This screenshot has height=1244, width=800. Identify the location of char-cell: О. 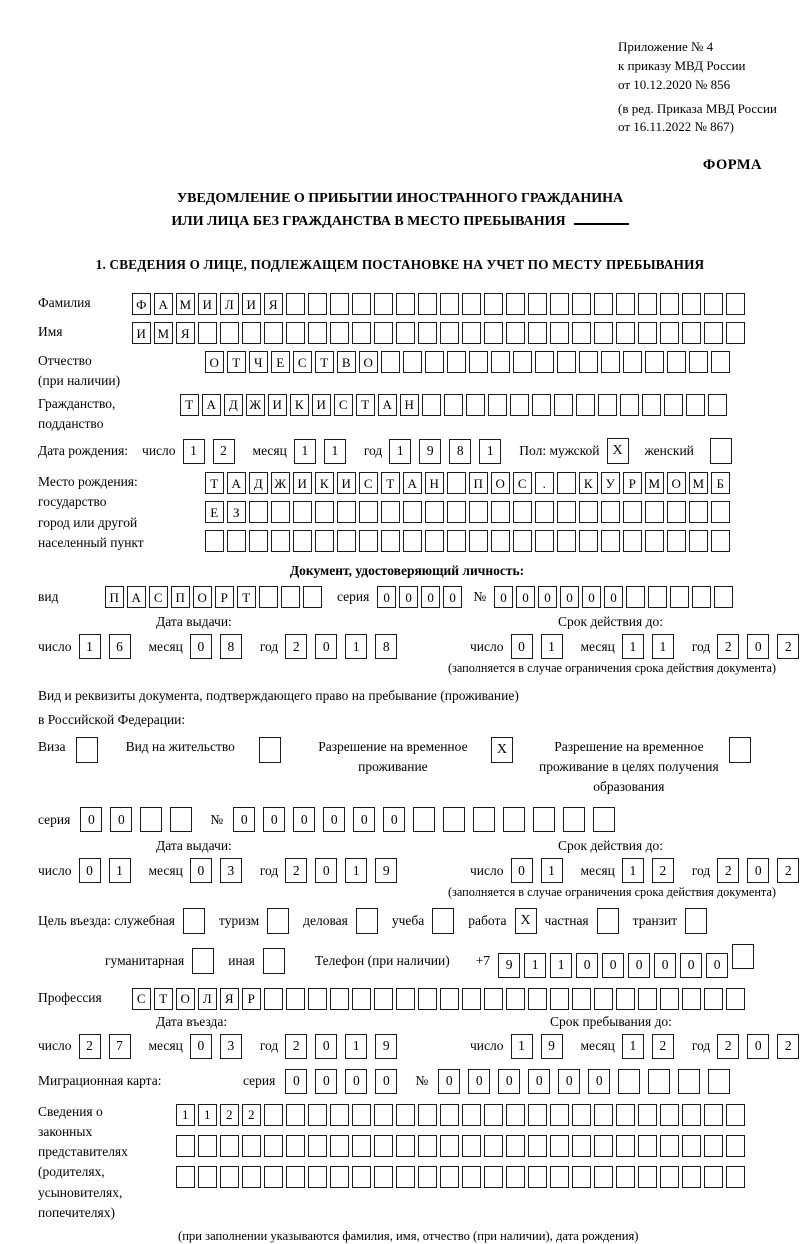
(368, 362).